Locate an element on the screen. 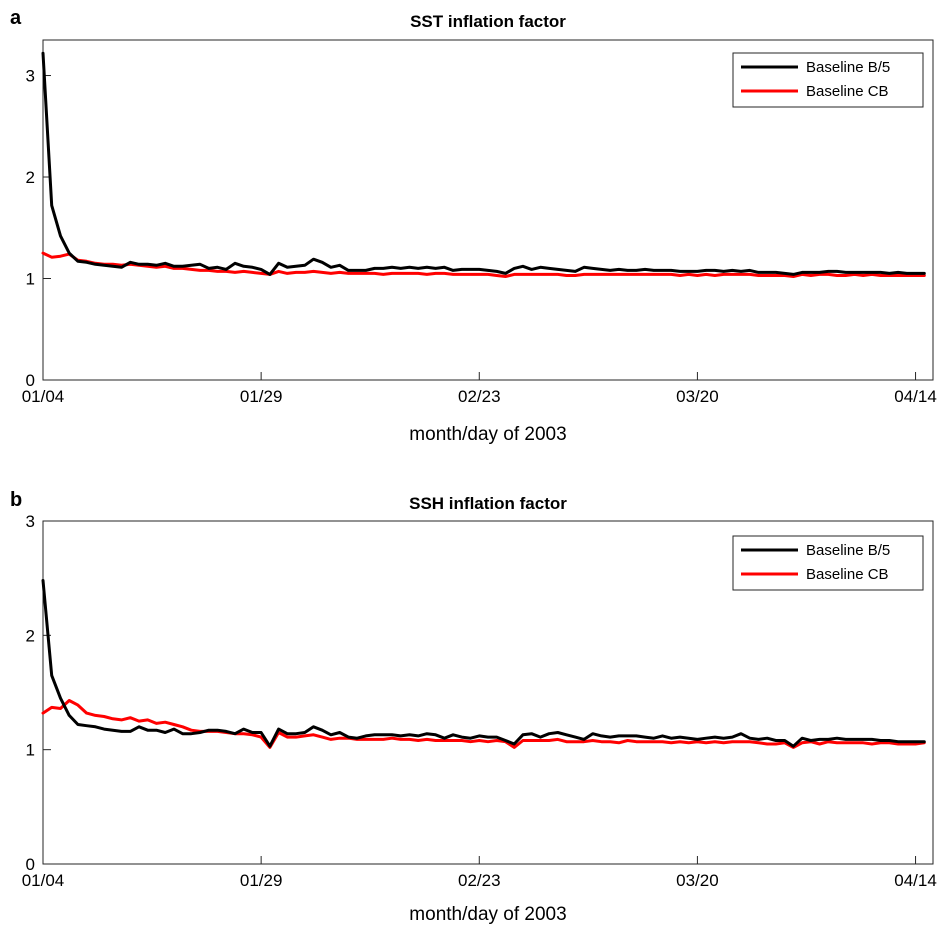 The image size is (937, 926). x-axis-a: 01/04 01/29 02/23 03/20 04/14 is located at coordinates (479, 389).